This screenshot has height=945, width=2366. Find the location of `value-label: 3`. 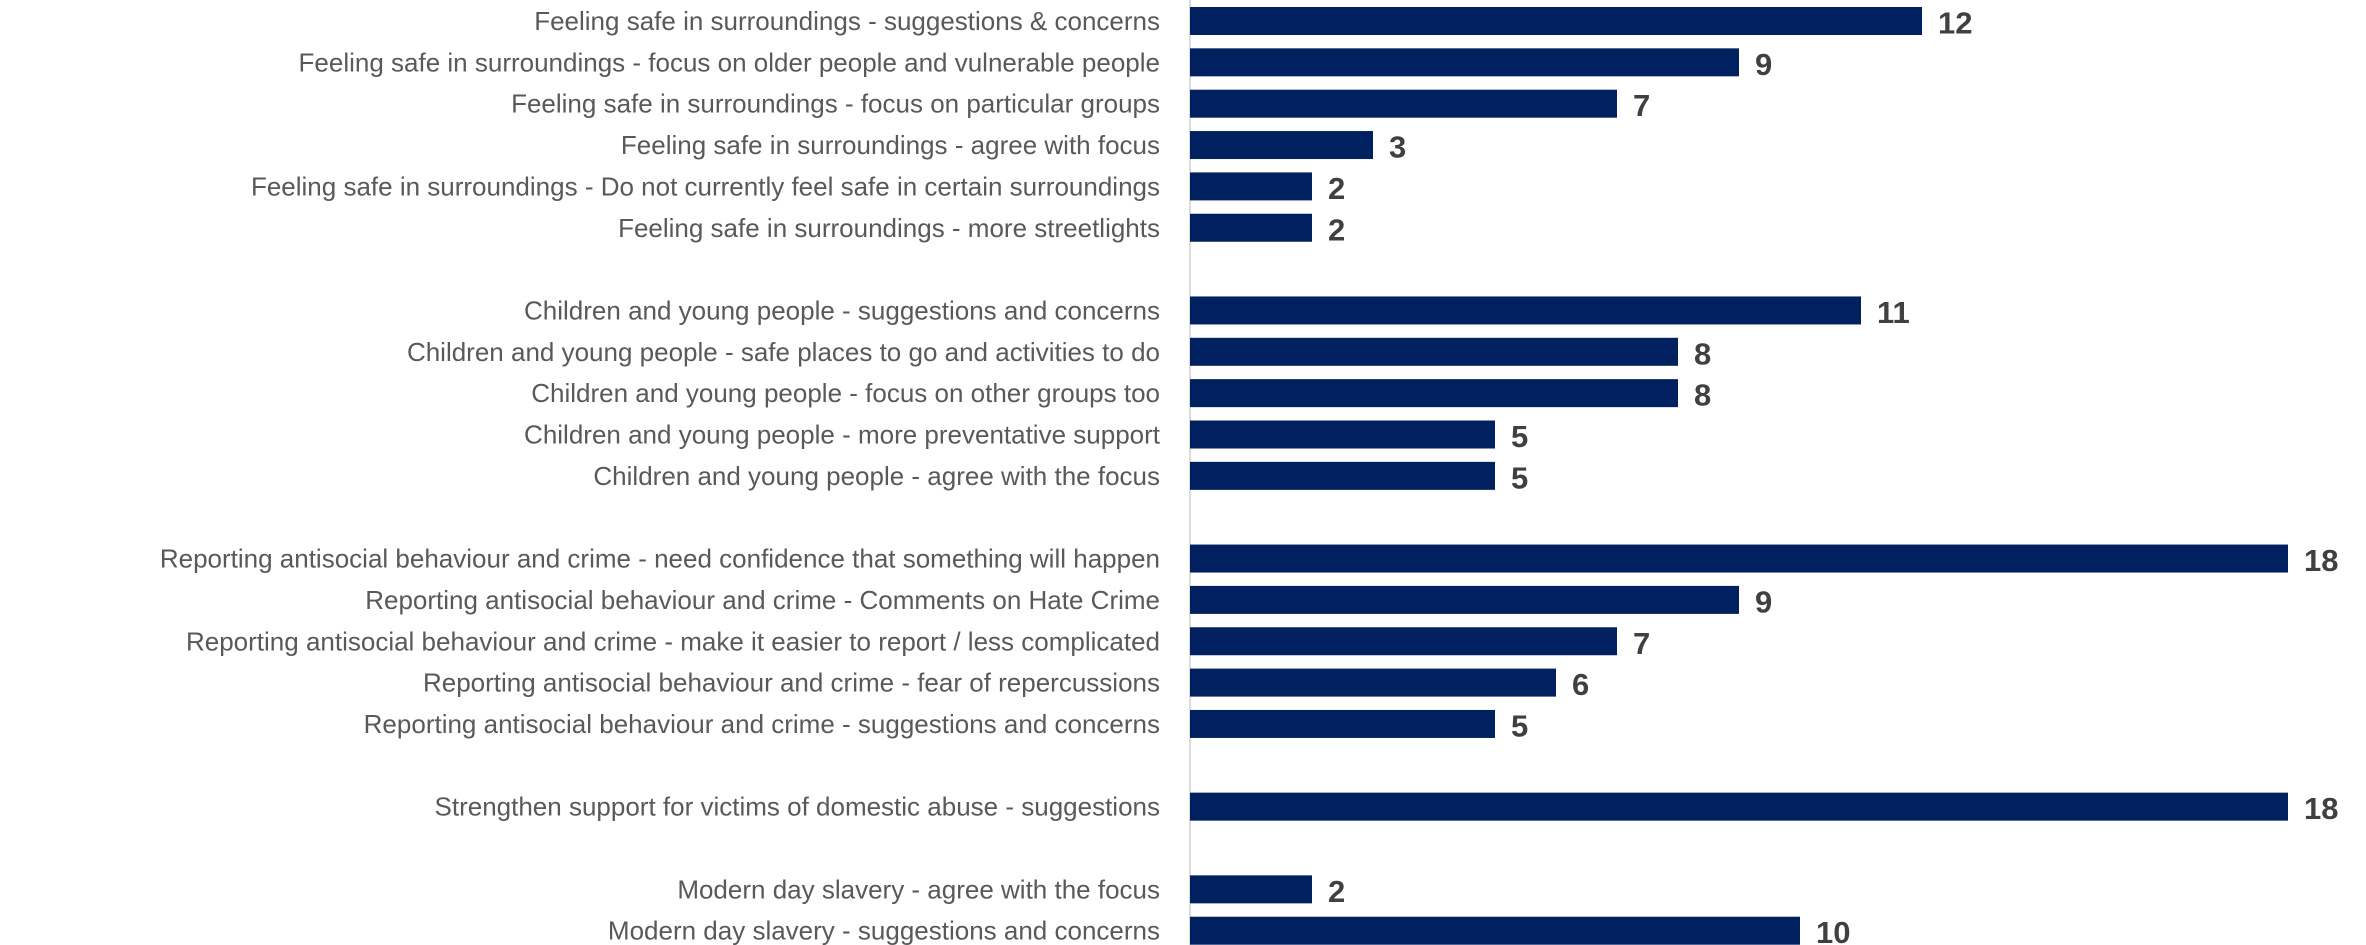

value-label: 3 is located at coordinates (1397, 147).